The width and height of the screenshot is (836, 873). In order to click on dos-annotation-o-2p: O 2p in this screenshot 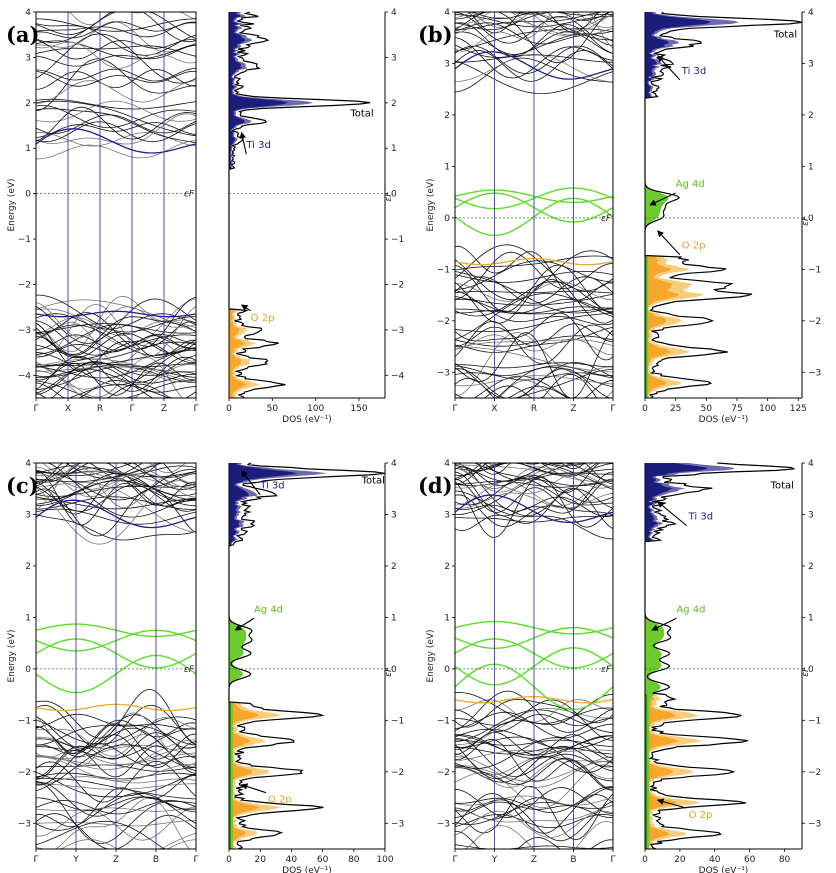, I will do `click(694, 246)`.